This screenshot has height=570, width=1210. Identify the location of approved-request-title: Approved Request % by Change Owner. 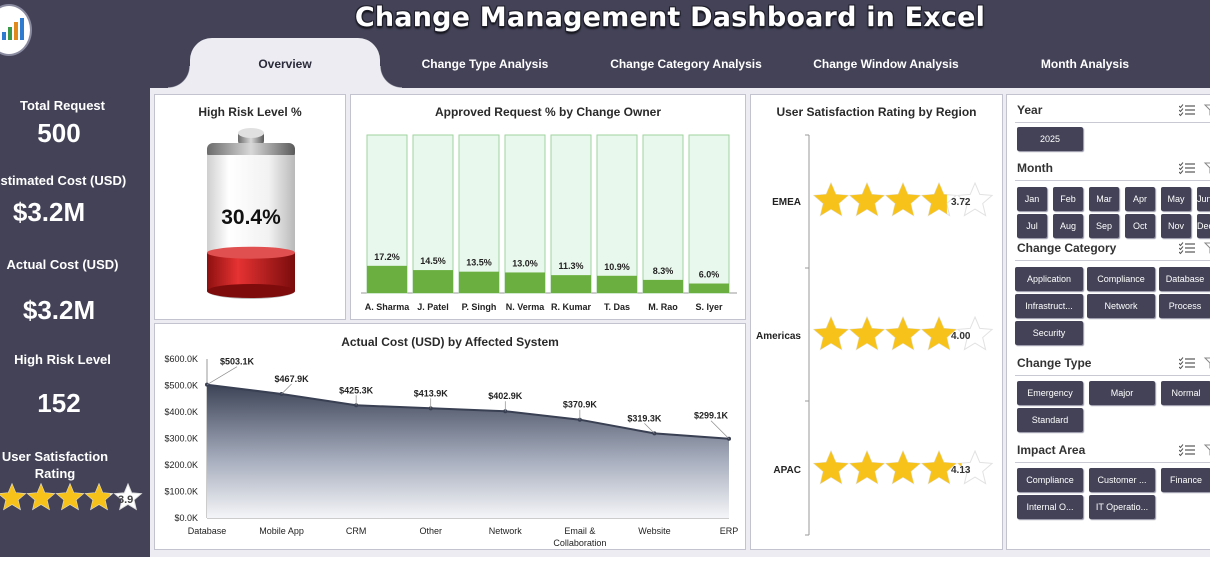
(548, 112).